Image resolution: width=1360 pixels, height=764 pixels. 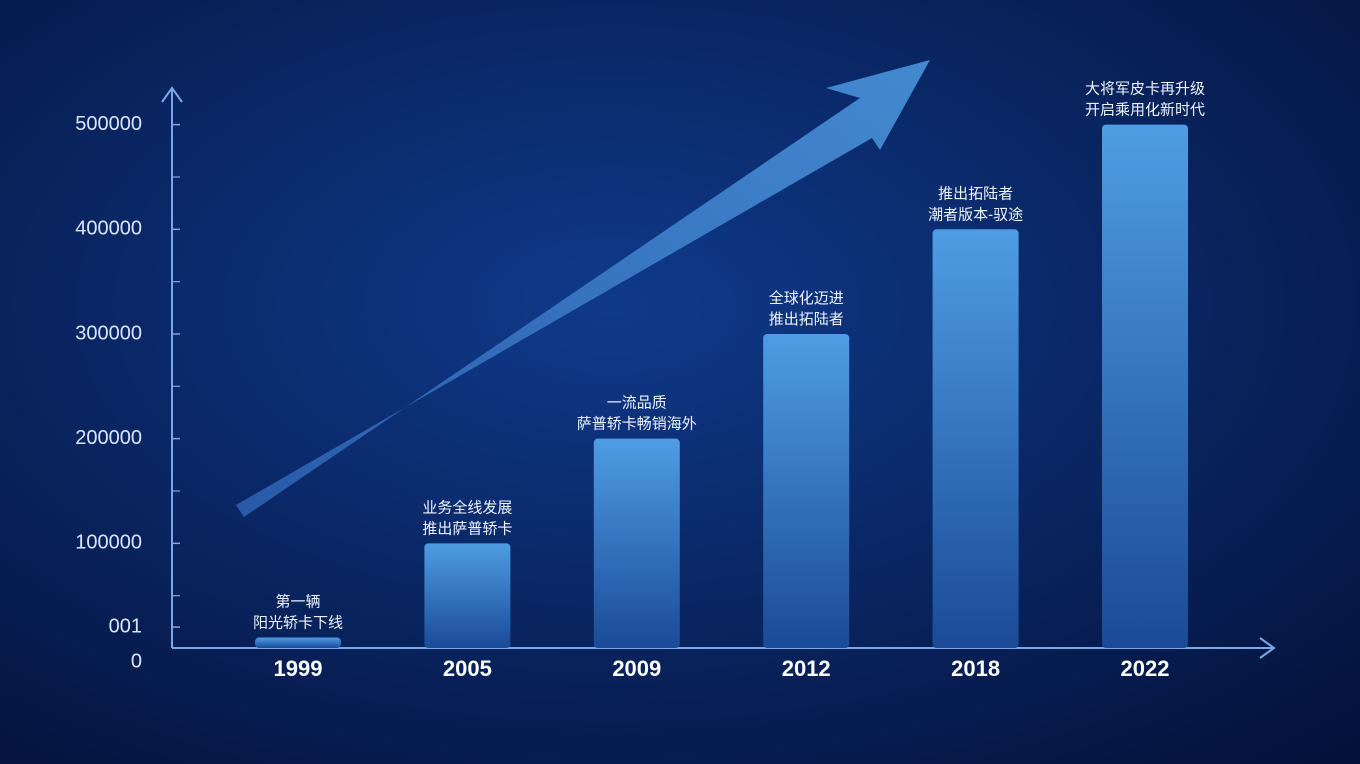 I want to click on bar-annotation: 一流品质, so click(x=637, y=403).